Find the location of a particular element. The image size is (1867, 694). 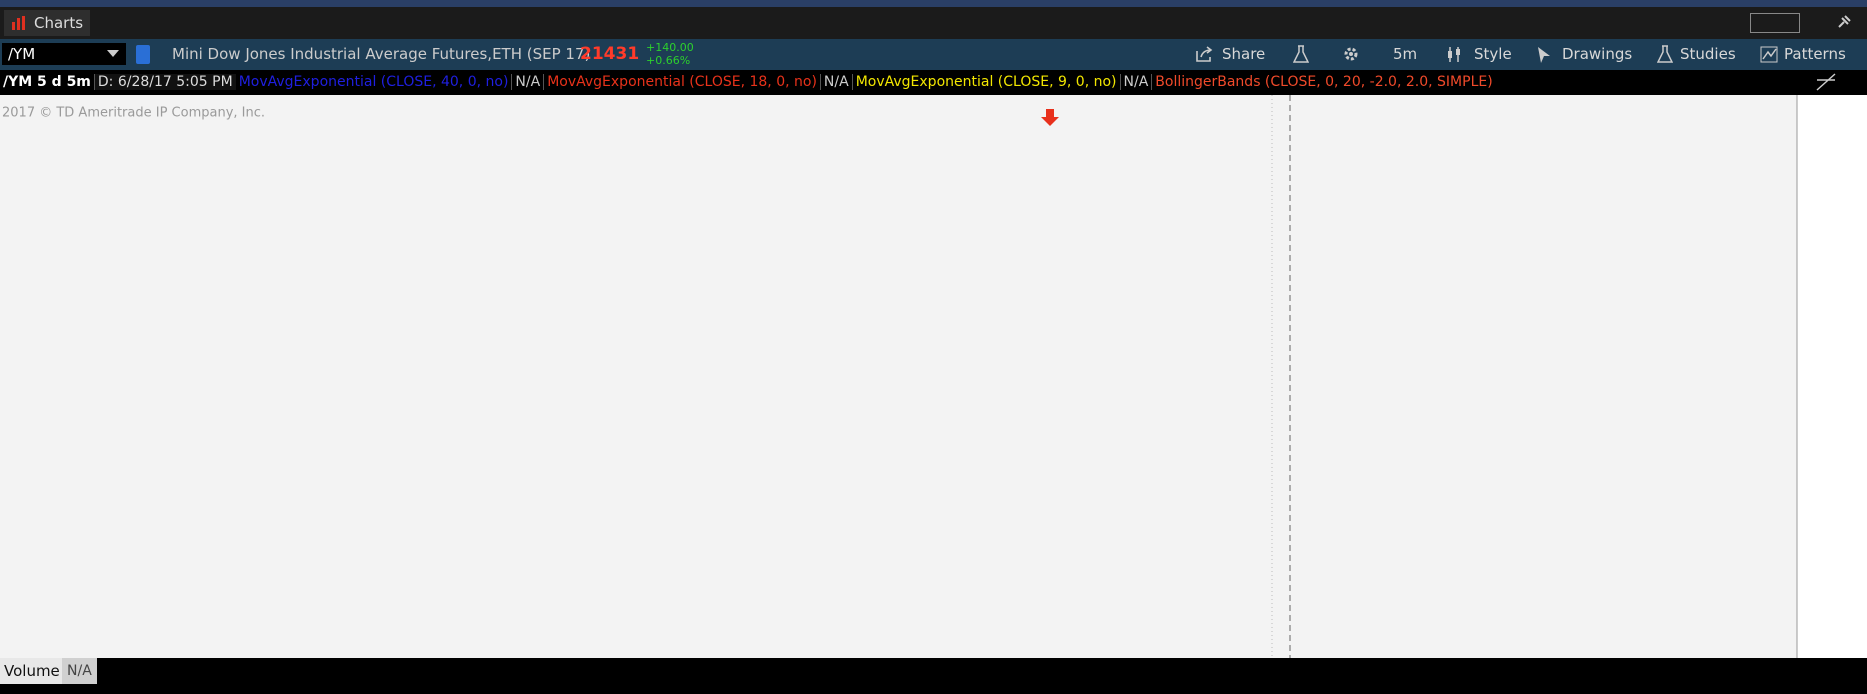

symbol: /YM is located at coordinates (22, 54).